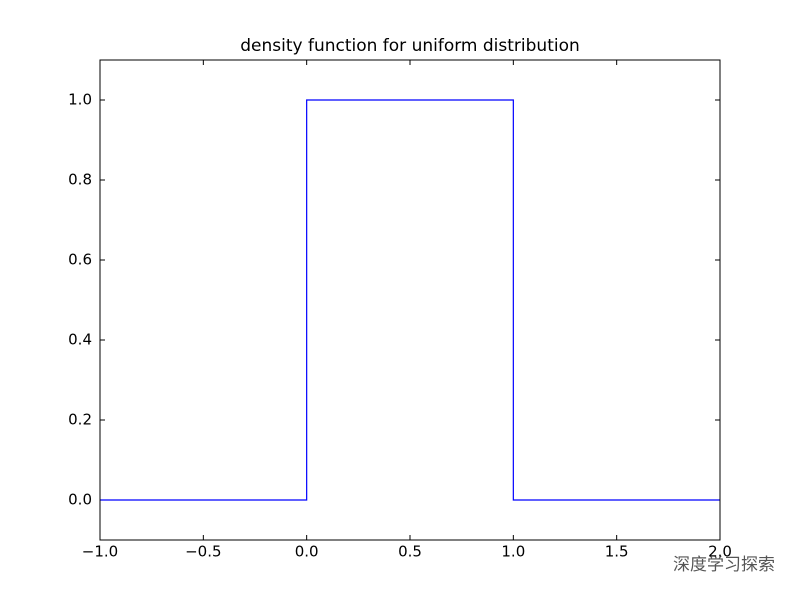  What do you see at coordinates (410, 552) in the screenshot?
I see `x-tick-label: 0.5` at bounding box center [410, 552].